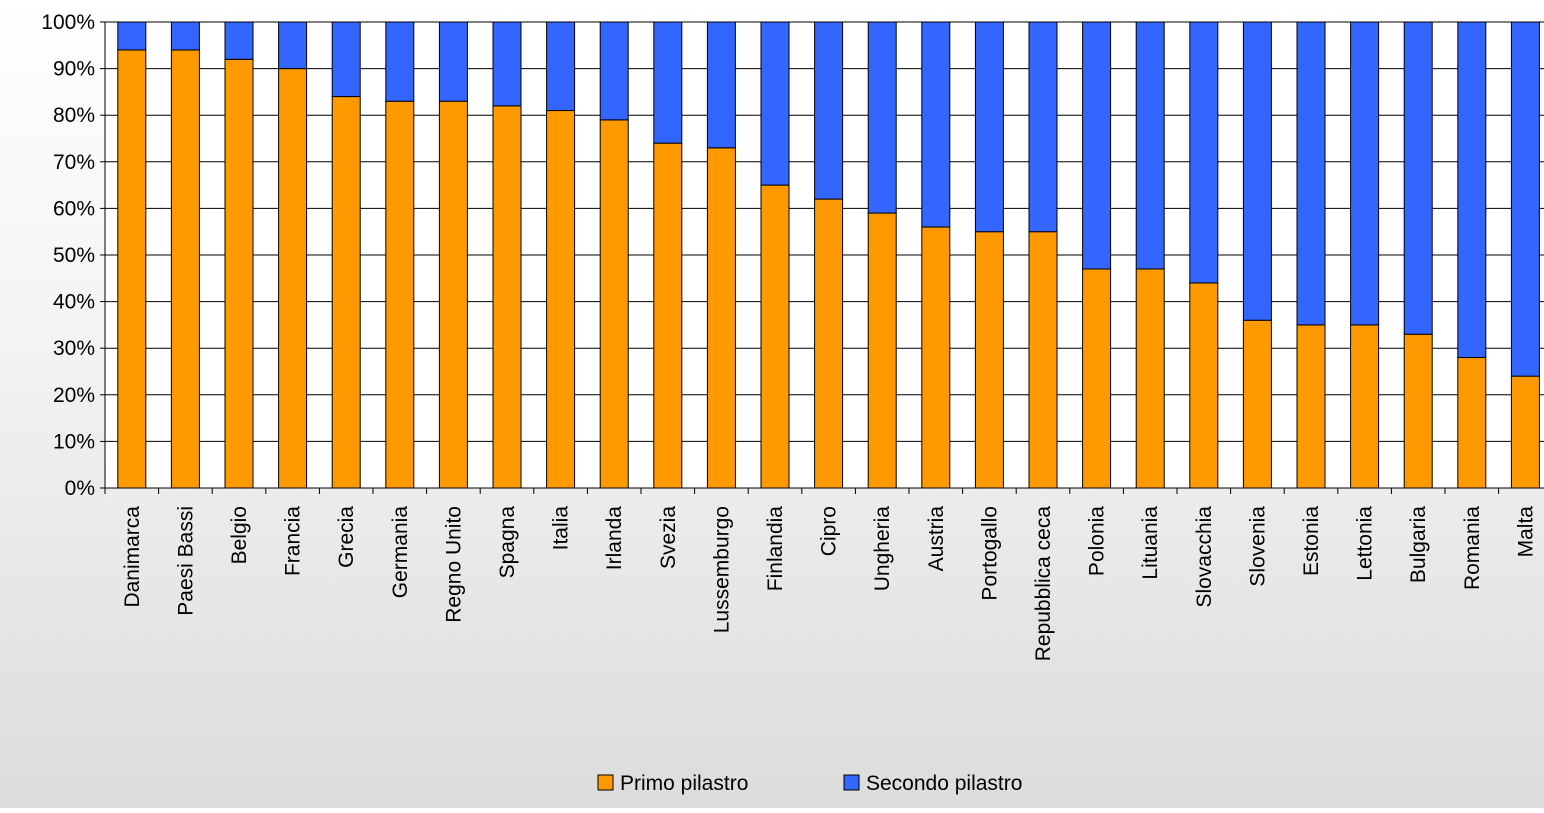 Image resolution: width=1544 pixels, height=813 pixels. What do you see at coordinates (1418, 544) in the screenshot?
I see `x-tick-label: Bulgaria` at bounding box center [1418, 544].